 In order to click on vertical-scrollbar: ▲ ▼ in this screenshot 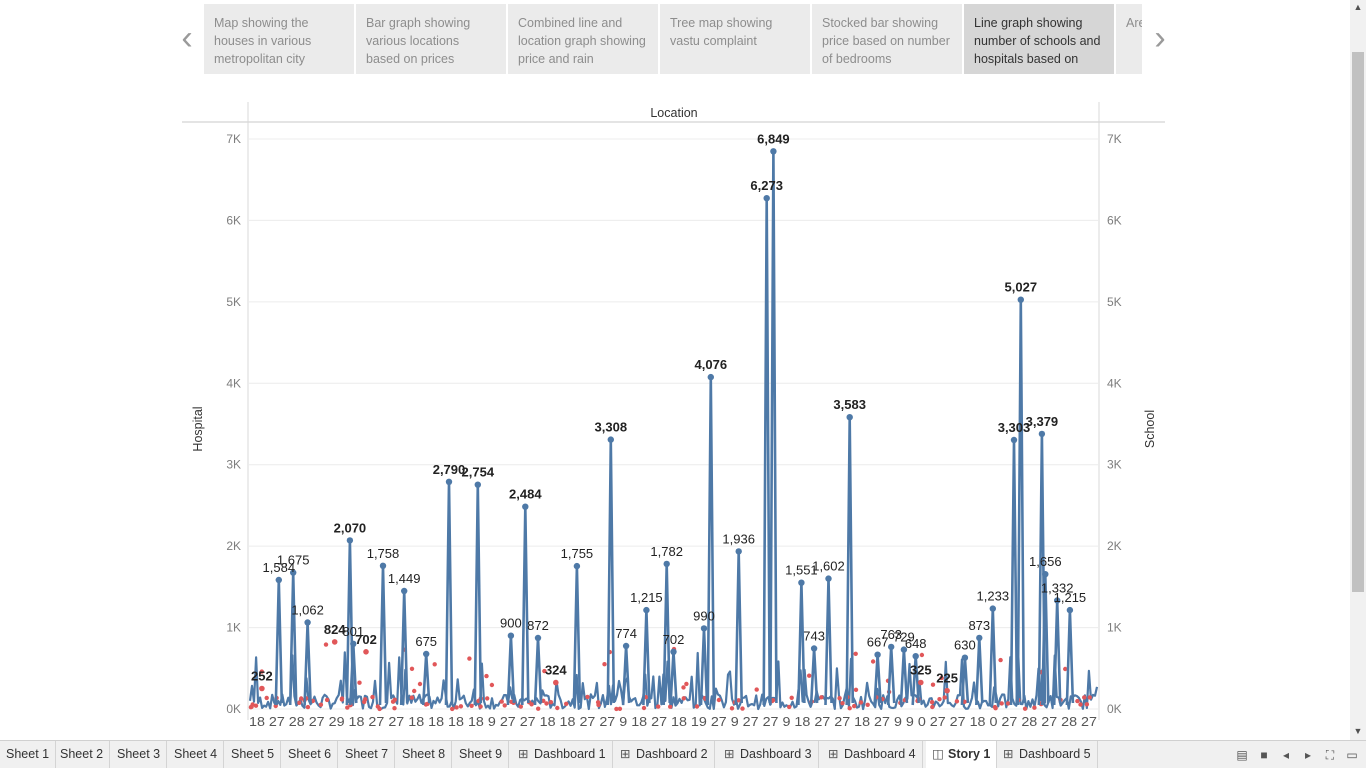, I will do `click(1358, 370)`.